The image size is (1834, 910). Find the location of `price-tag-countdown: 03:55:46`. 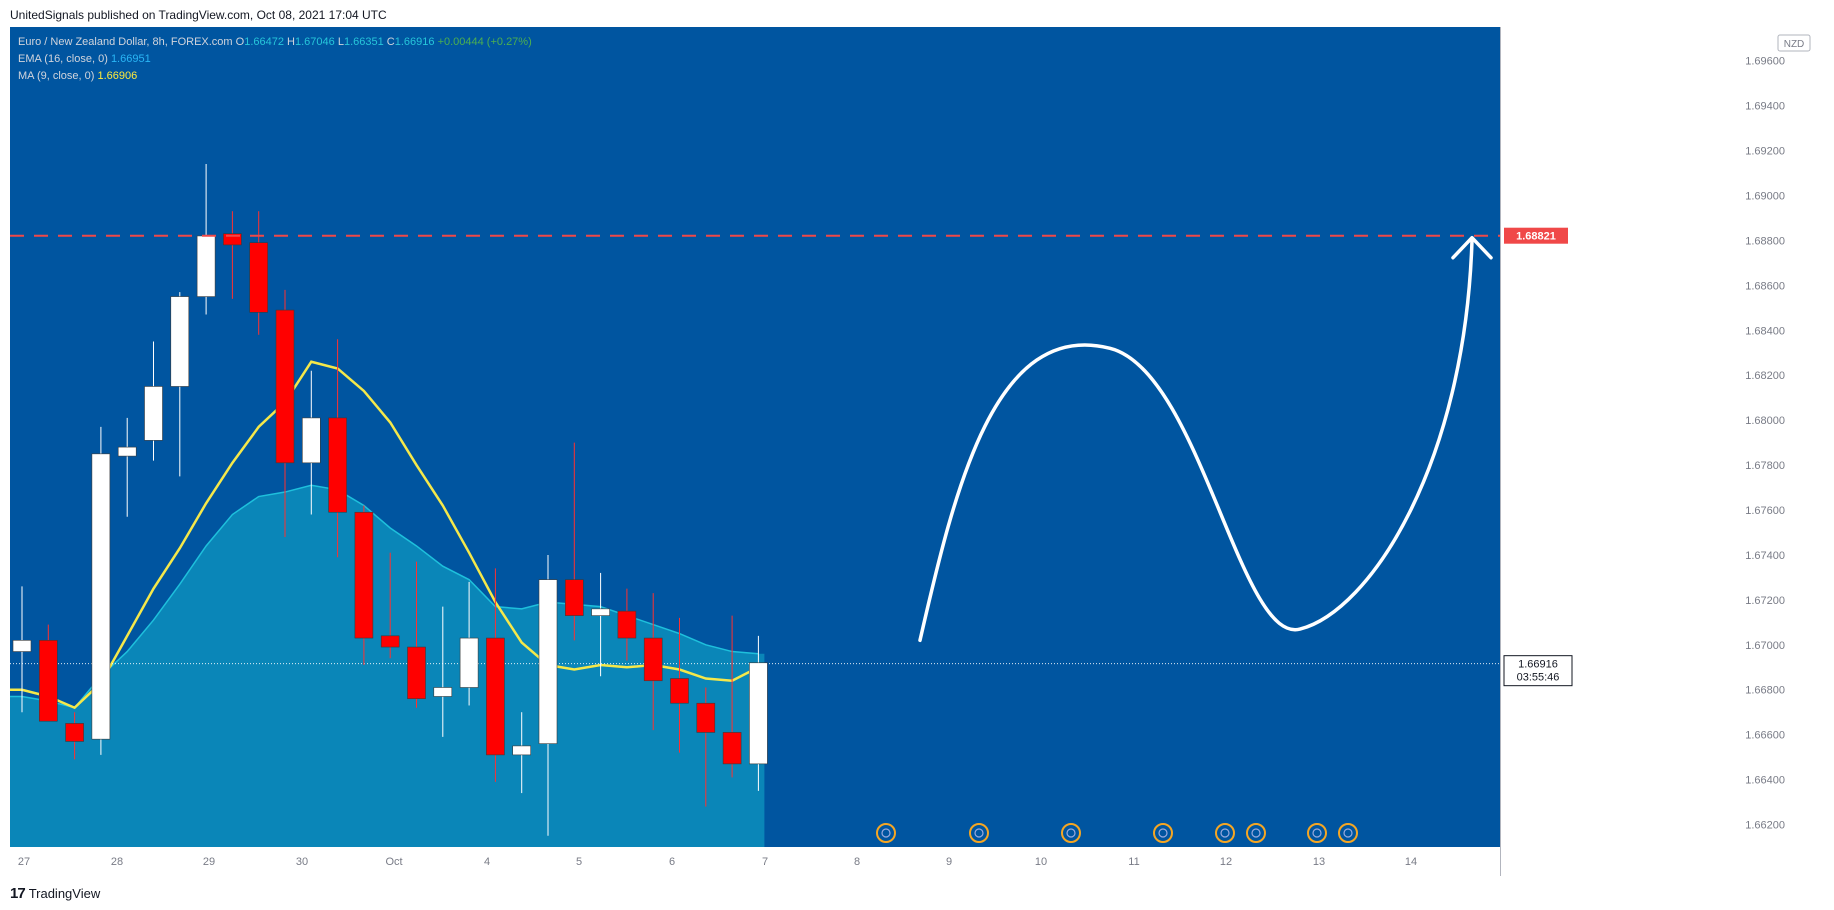

price-tag-countdown: 03:55:46 is located at coordinates (1538, 678).